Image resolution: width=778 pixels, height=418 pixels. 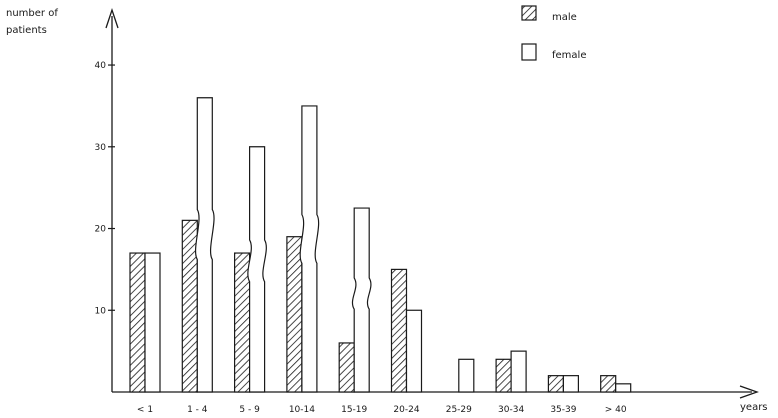 I want to click on x-tick-label: 10-14, so click(x=302, y=410).